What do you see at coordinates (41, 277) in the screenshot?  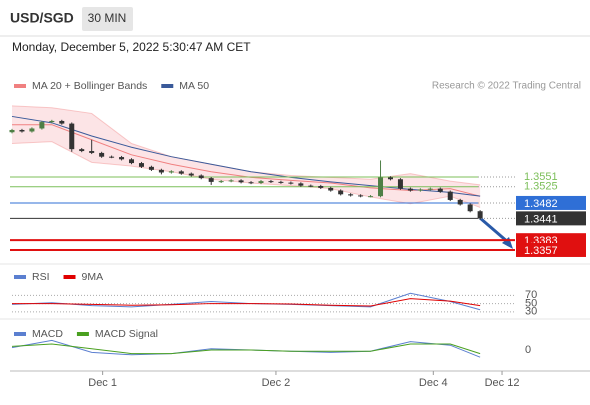 I see `legend-label: RSI` at bounding box center [41, 277].